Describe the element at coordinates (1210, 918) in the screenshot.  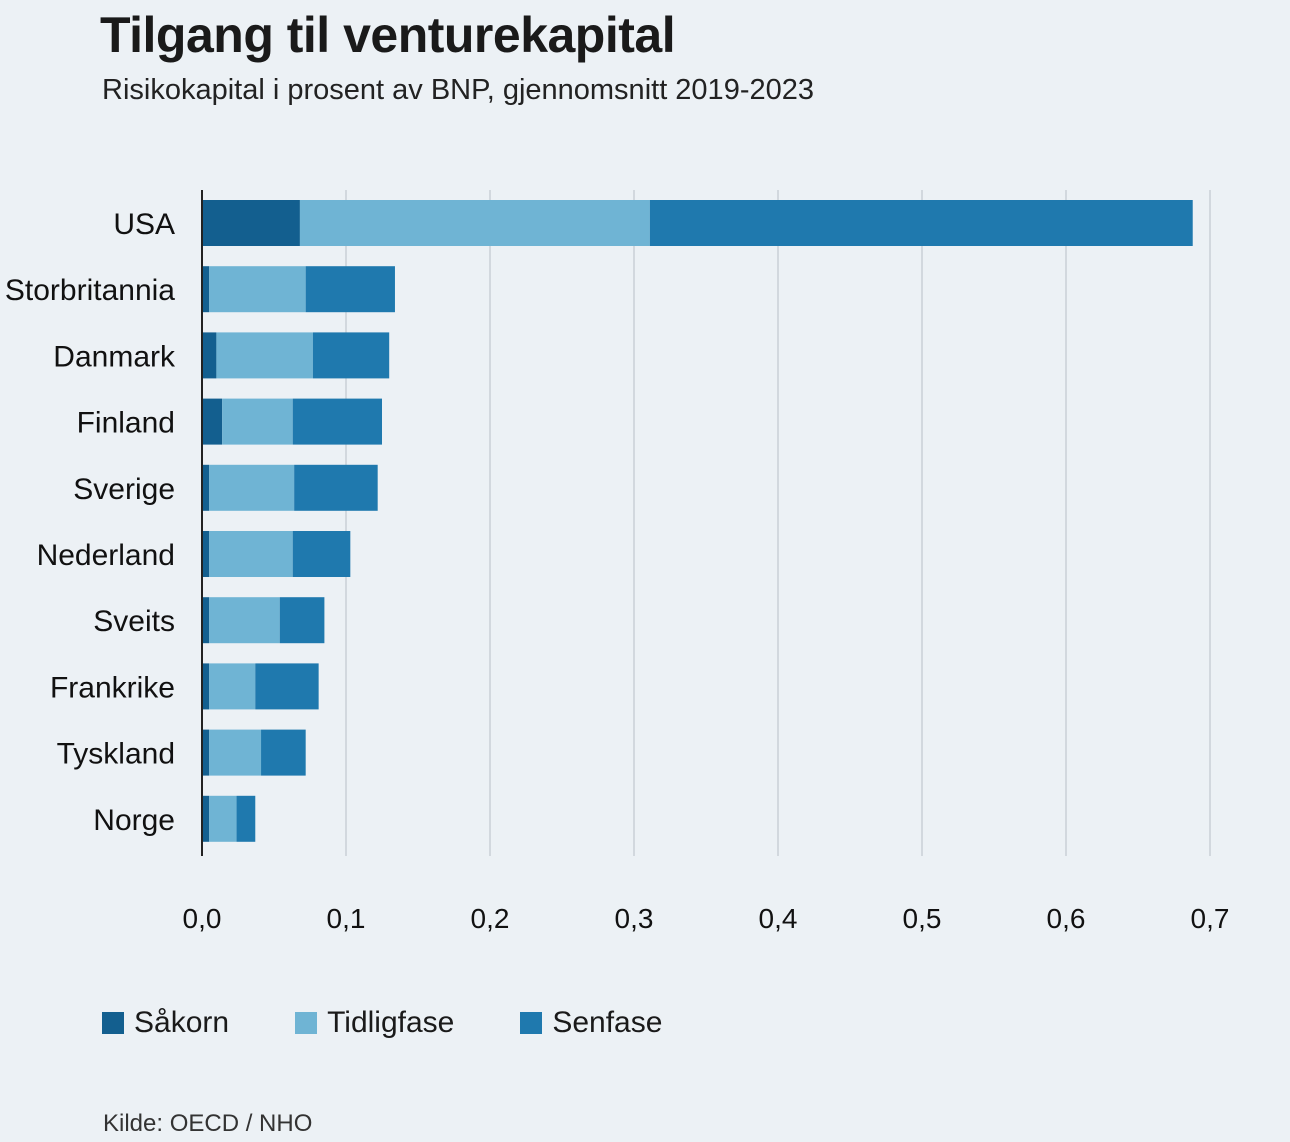
I see `x-tick-label: 0,7` at that location.